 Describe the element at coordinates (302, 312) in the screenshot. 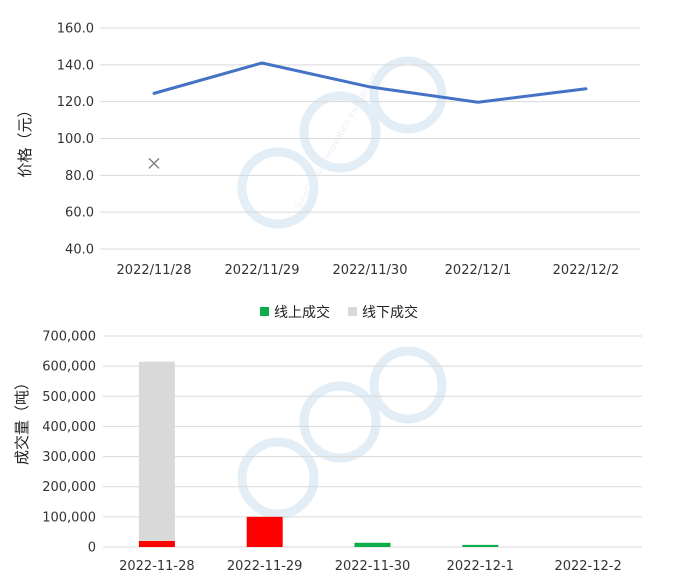

I see `legend-label-online: 线上成交` at that location.